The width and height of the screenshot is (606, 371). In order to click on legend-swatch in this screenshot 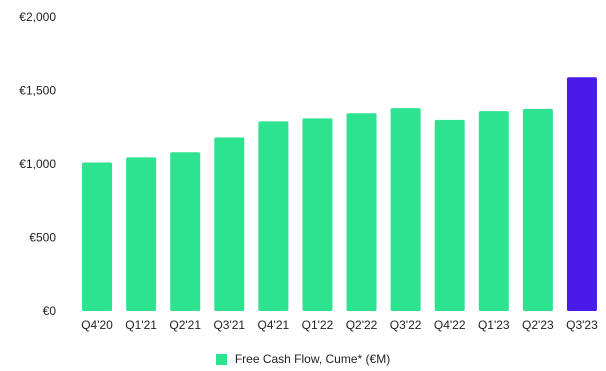, I will do `click(221, 359)`.